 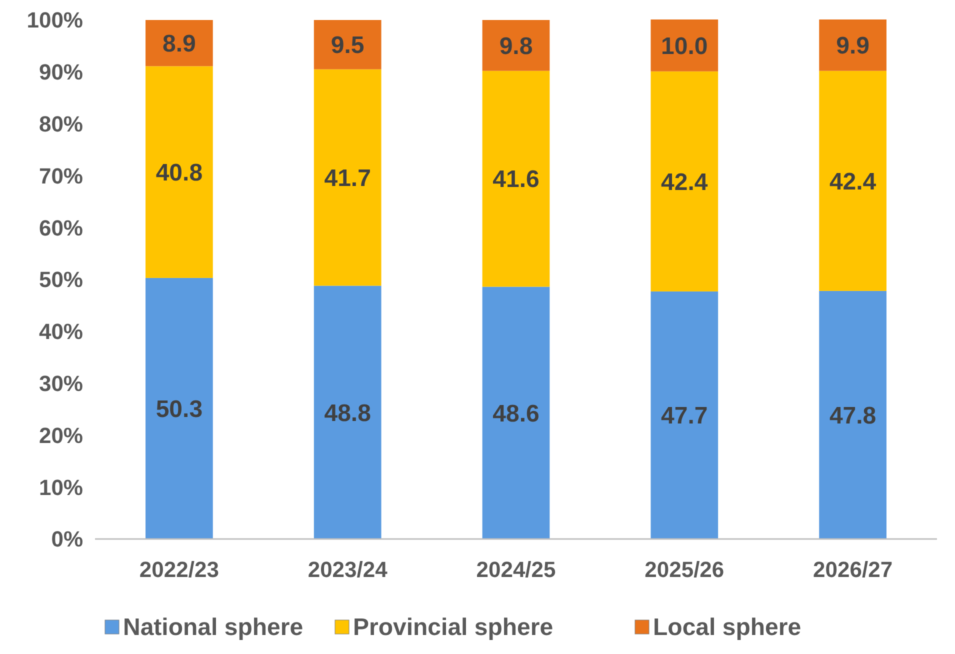 I want to click on x-tick-label: 2023/24, so click(x=348, y=569).